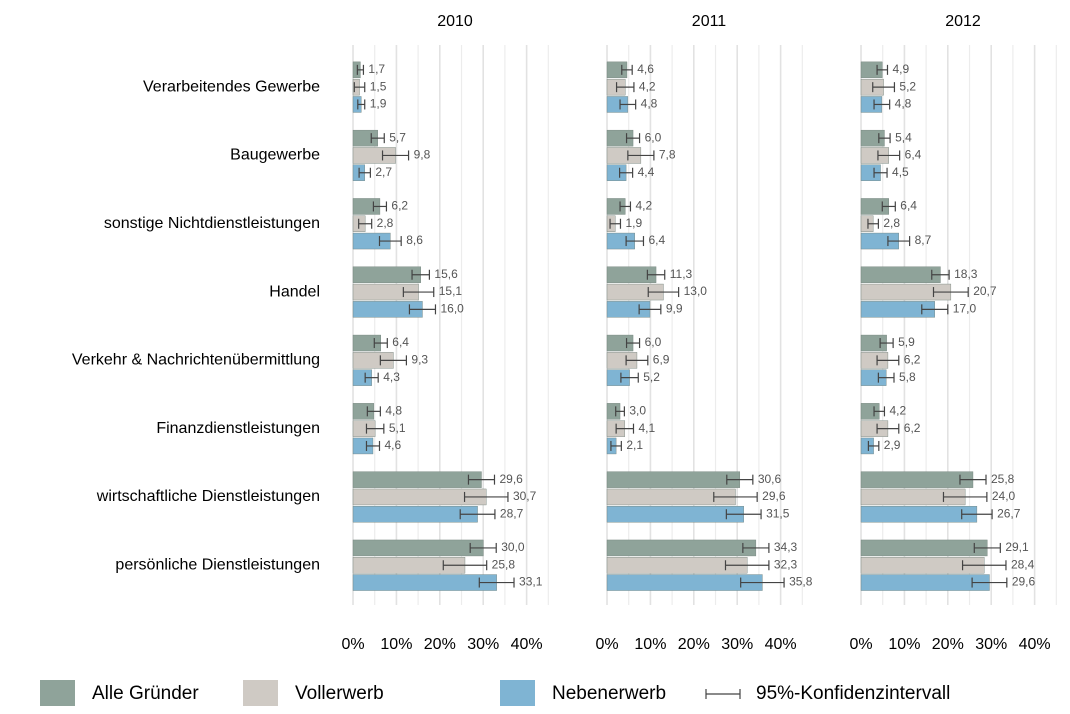 This screenshot has height=714, width=1070. Describe the element at coordinates (419, 360) in the screenshot. I see `value-label: 9,3` at that location.